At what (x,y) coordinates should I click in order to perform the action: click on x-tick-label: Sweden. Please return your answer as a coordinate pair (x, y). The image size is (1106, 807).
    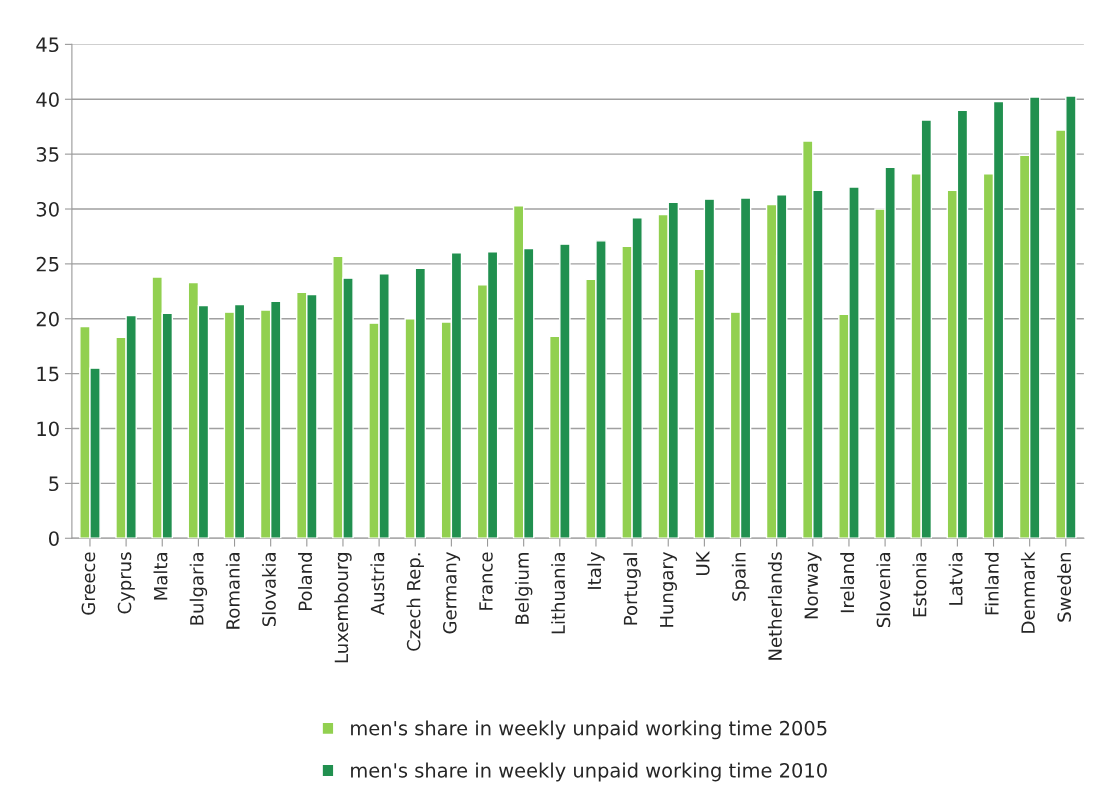
    Looking at the image, I should click on (1064, 587).